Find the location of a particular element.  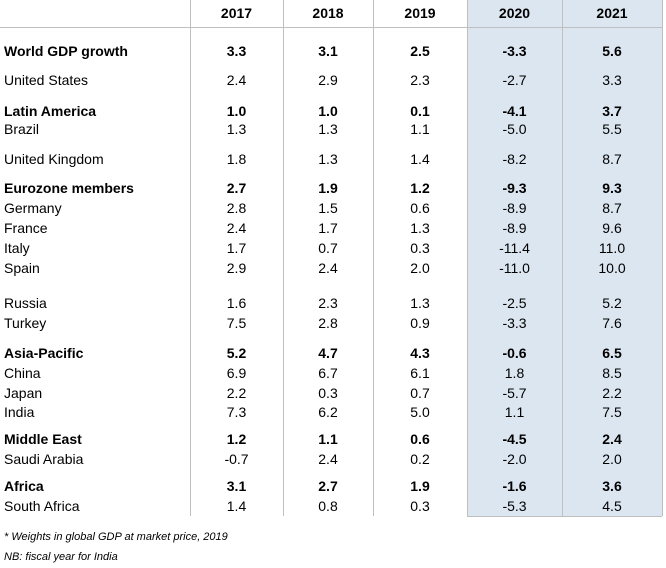

value-cell: 10.0 is located at coordinates (612, 268).